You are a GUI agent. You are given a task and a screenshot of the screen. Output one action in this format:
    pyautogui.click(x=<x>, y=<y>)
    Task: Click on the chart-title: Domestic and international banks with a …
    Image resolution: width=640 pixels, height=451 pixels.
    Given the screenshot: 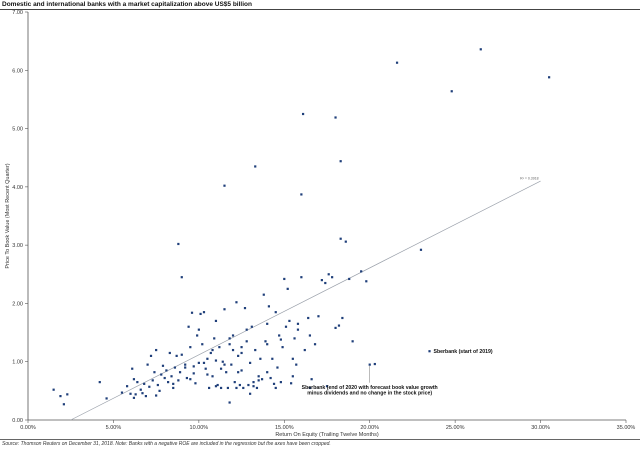 What is the action you would take?
    pyautogui.click(x=127, y=4)
    